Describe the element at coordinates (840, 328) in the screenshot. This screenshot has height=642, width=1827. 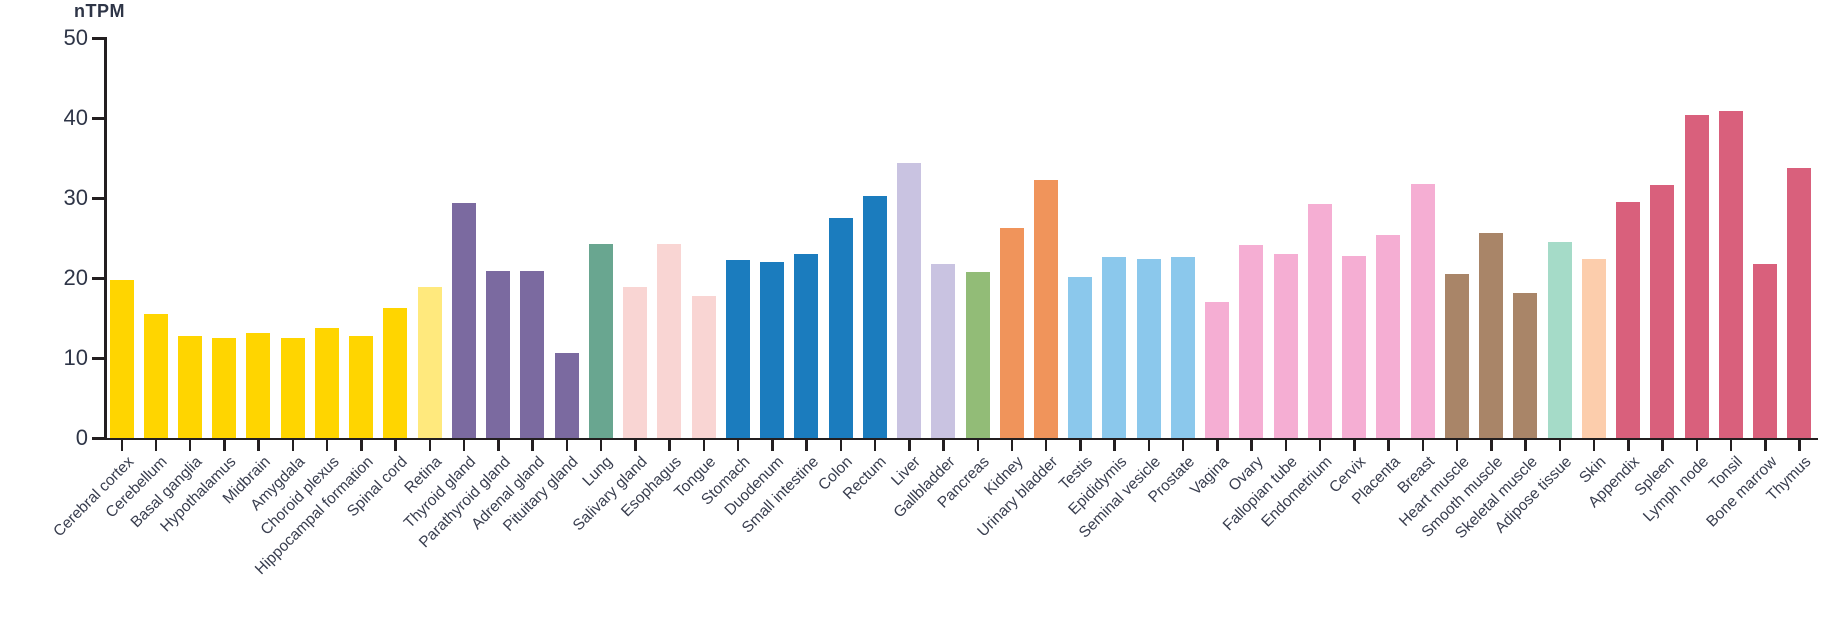
I see `bar-colon` at that location.